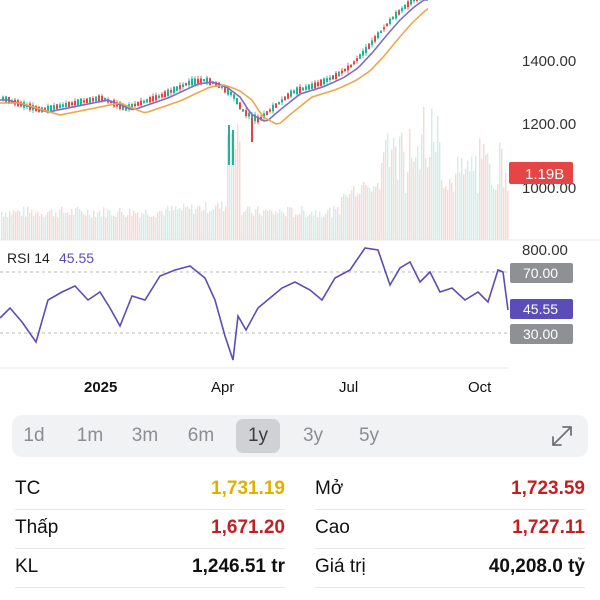 Image resolution: width=600 pixels, height=600 pixels. Describe the element at coordinates (34, 435) in the screenshot. I see `range-option-1d: 1d` at that location.